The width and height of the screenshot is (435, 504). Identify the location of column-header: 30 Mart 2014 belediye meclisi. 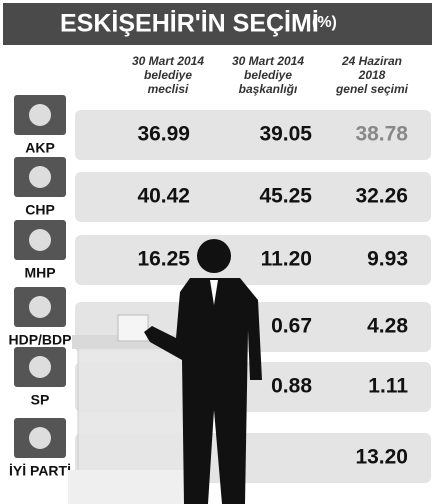
(168, 75).